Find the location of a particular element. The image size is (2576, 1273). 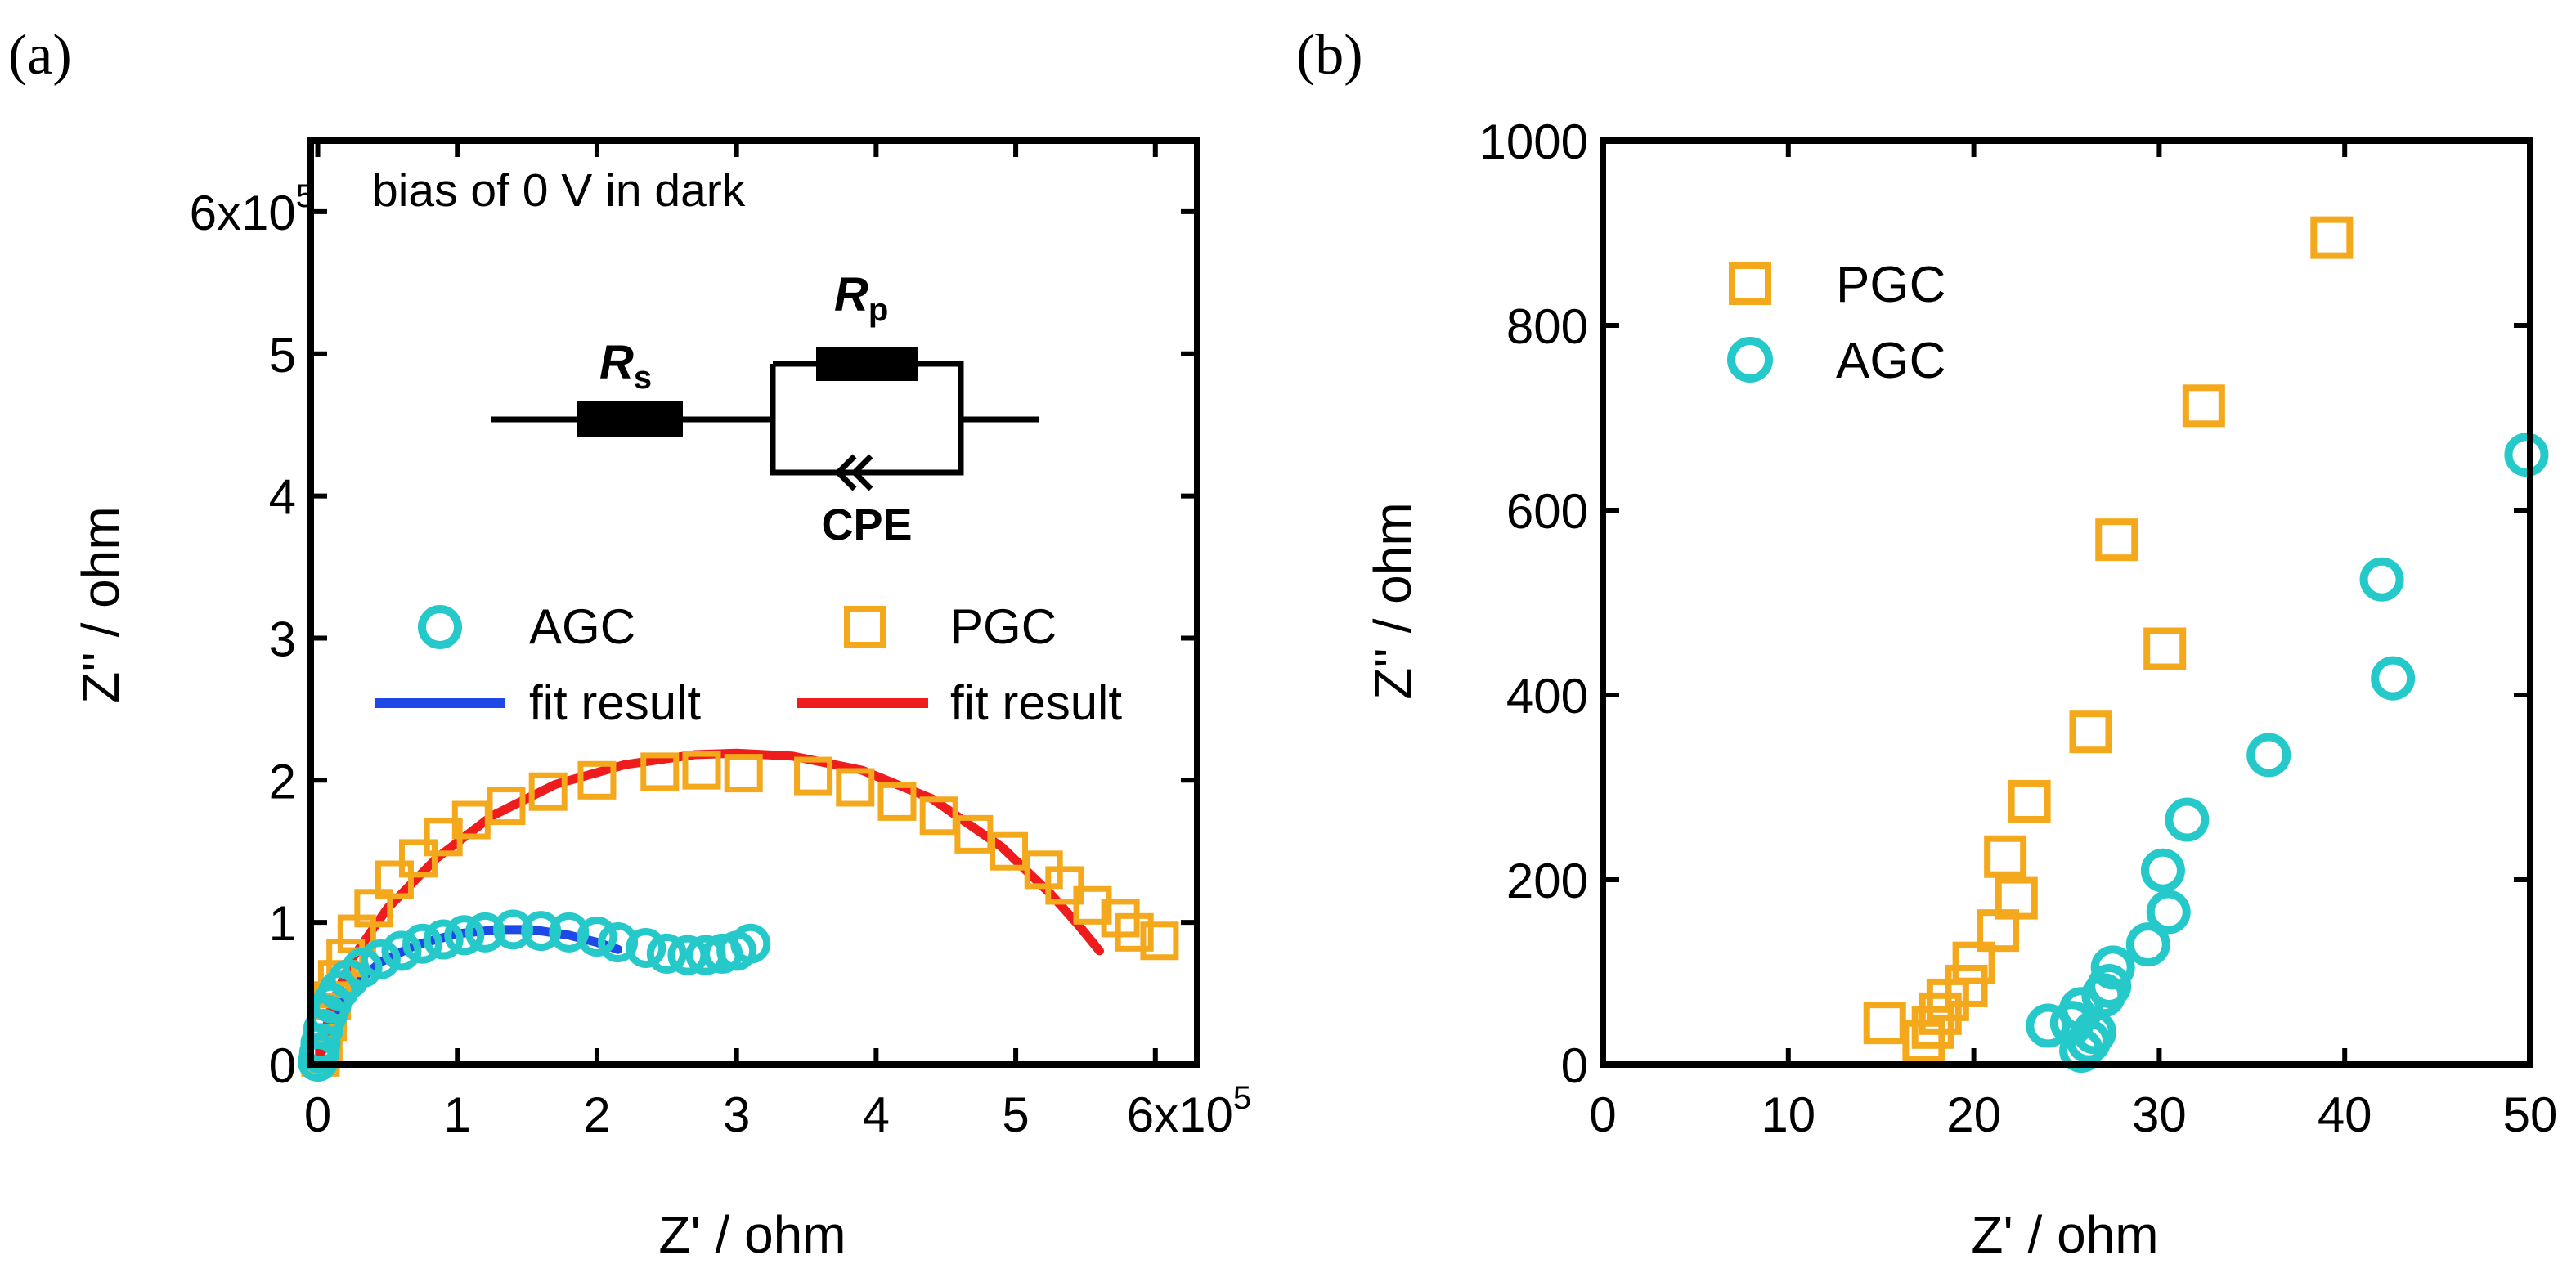

x-tick-label: 30 is located at coordinates (2159, 1114).